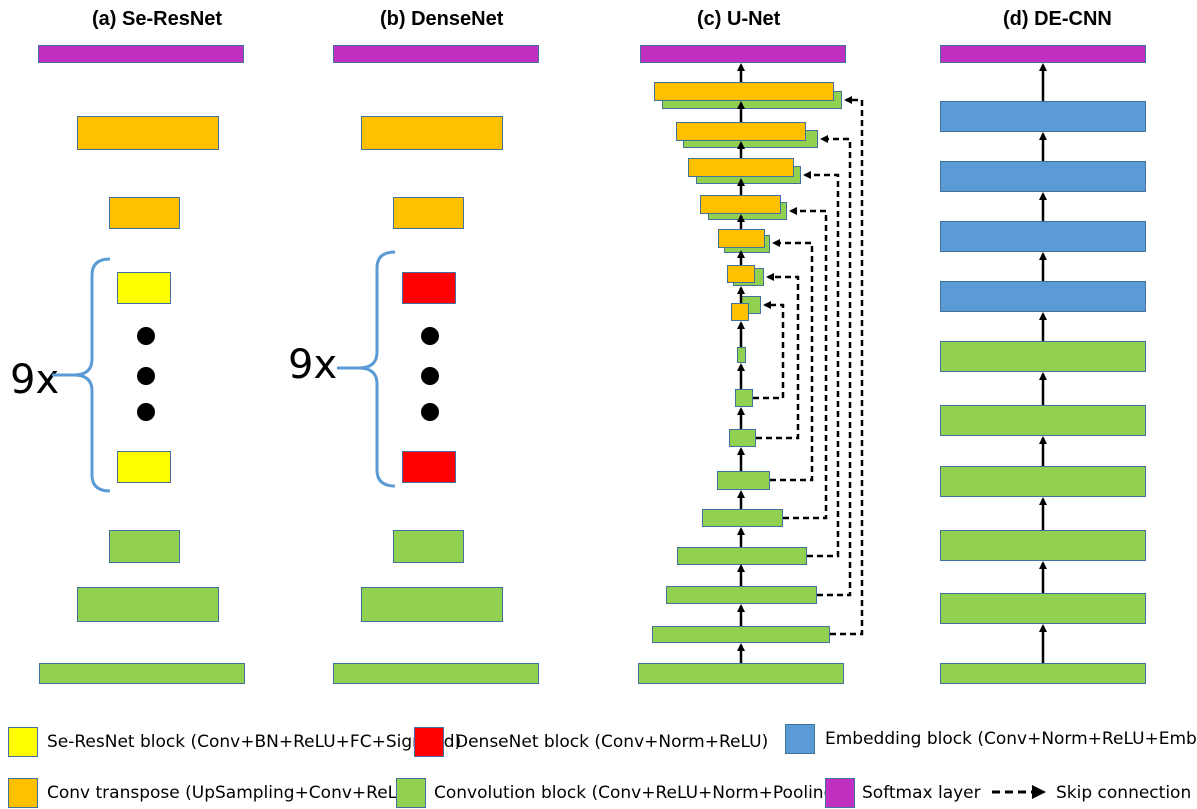  I want to click on magenta-swatch, so click(840, 793).